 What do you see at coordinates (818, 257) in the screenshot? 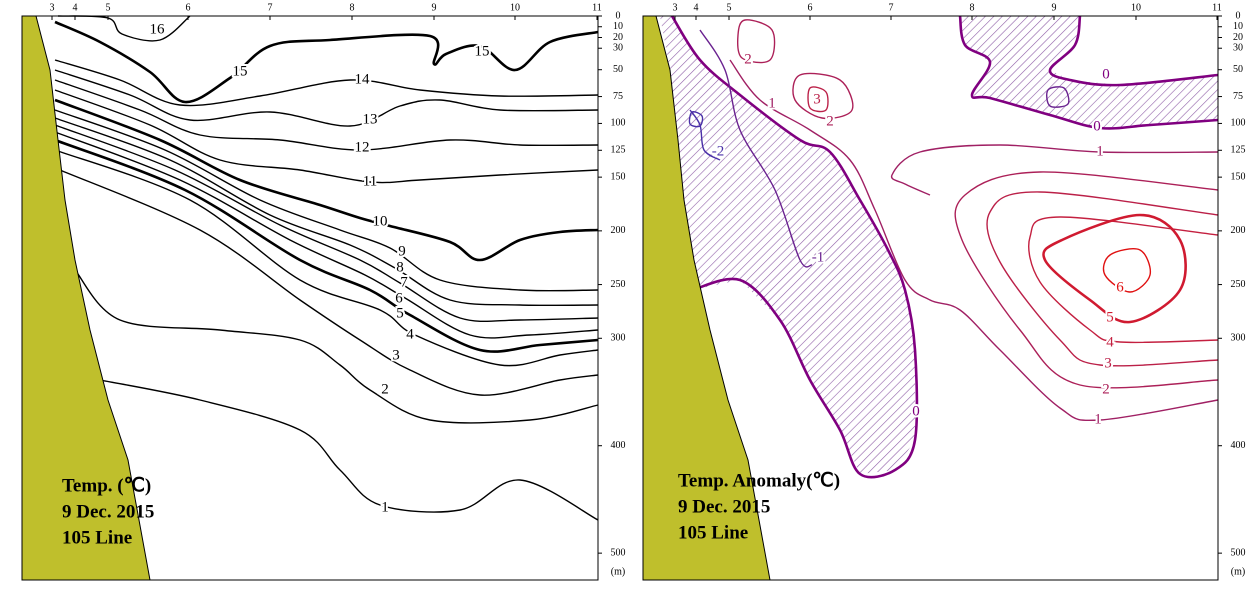
I see `contour-label: -1` at bounding box center [818, 257].